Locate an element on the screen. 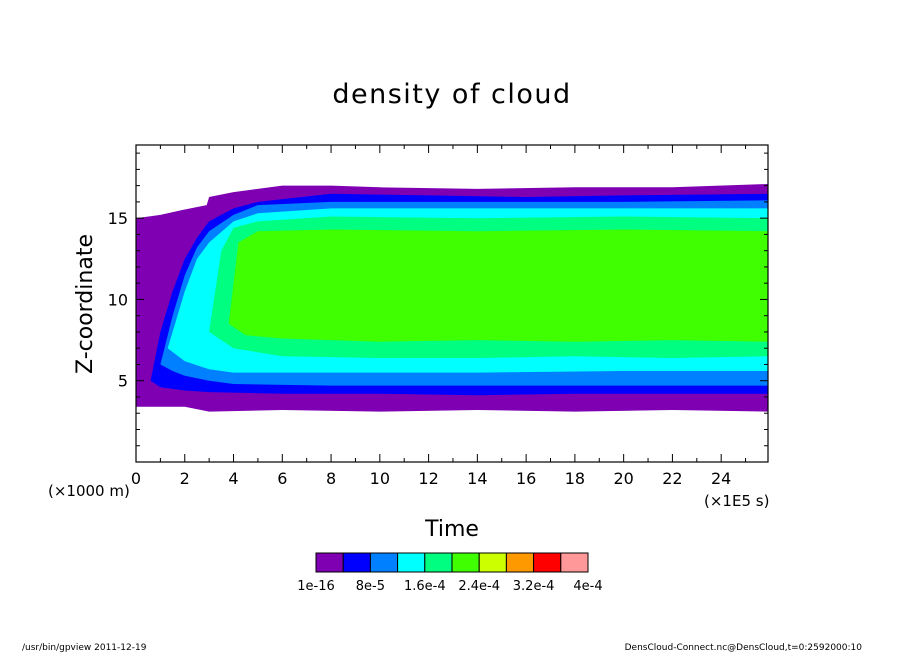 This screenshot has height=654, width=904. colorbar-label: 8e-5 is located at coordinates (370, 586).